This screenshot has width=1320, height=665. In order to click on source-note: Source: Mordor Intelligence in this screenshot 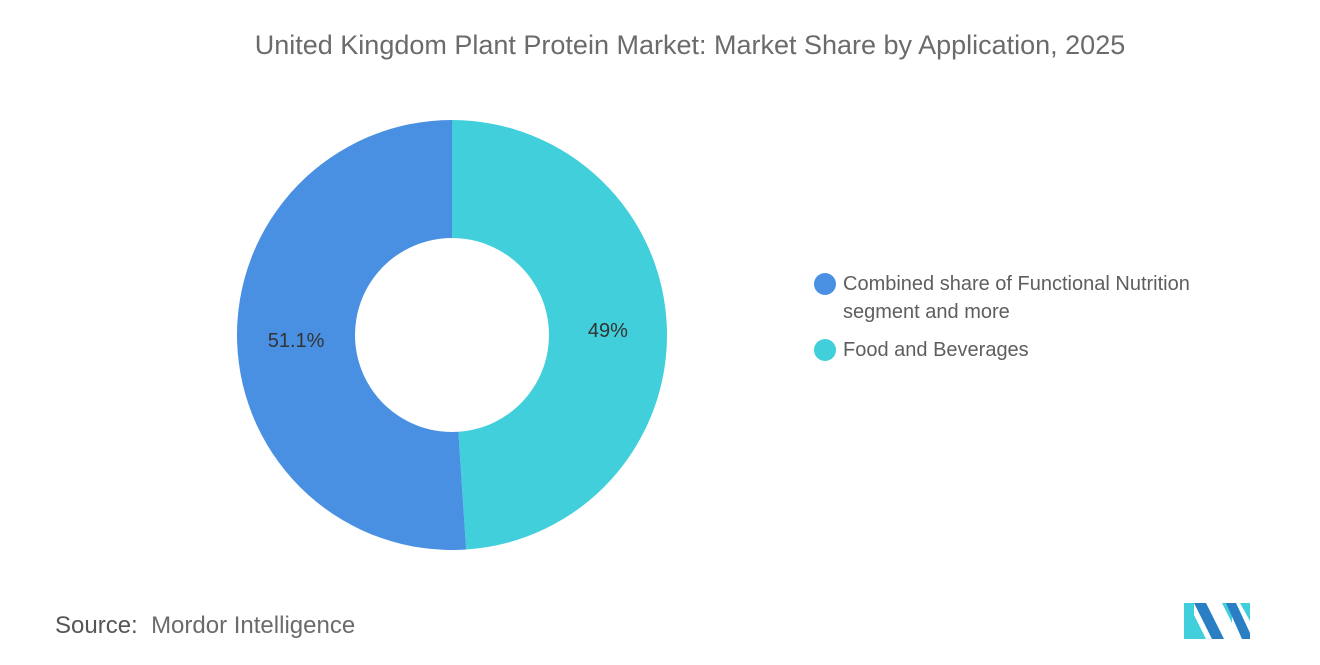, I will do `click(205, 626)`.